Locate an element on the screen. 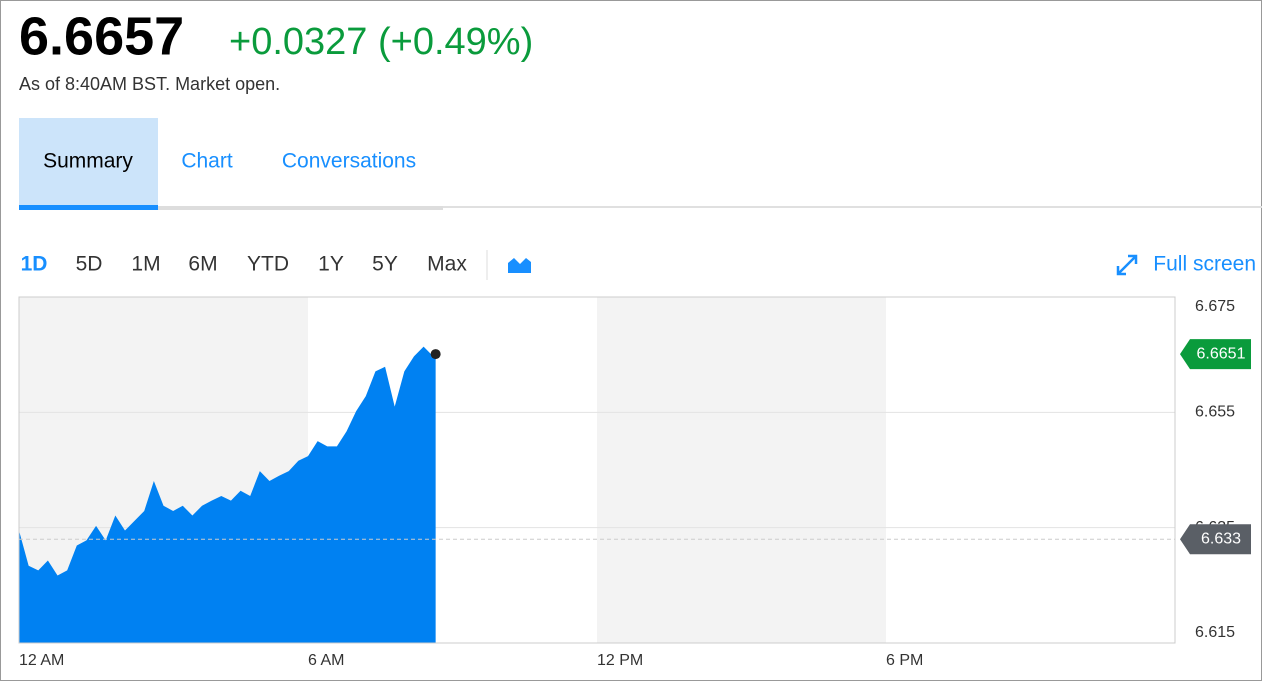 The image size is (1262, 681). range-button: 5Y is located at coordinates (385, 264).